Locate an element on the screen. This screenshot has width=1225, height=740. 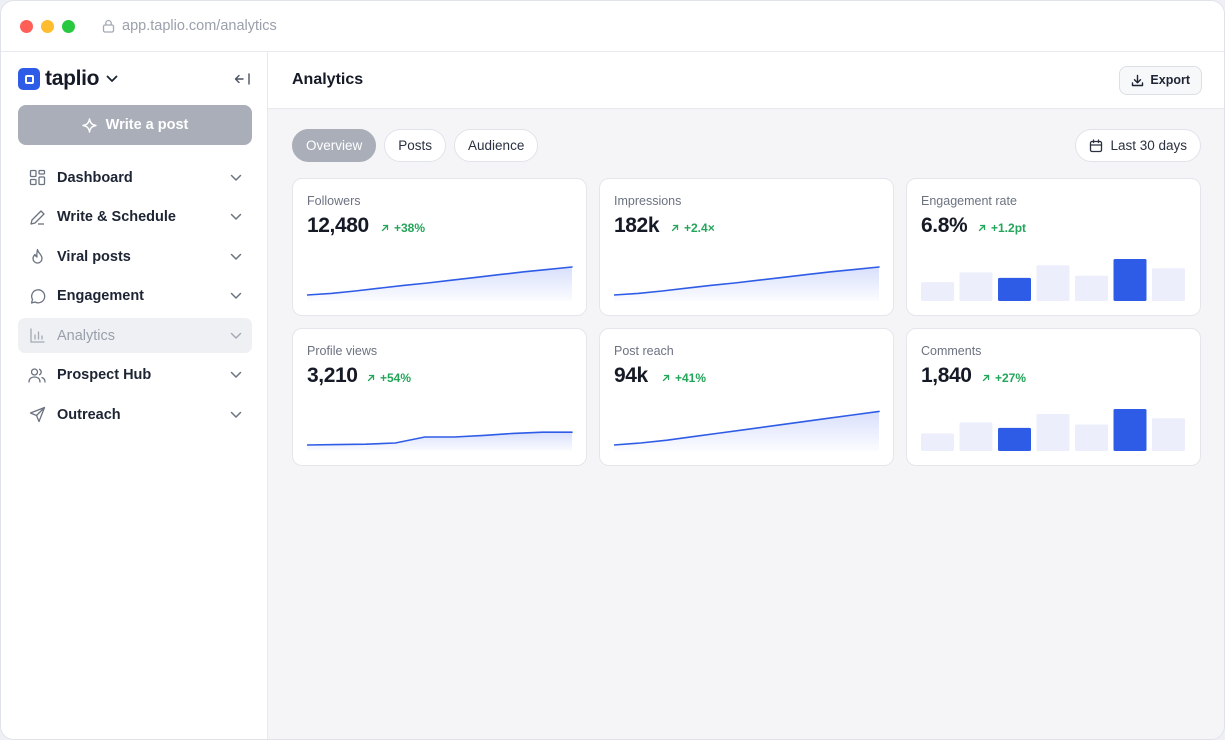
impressions-sparkline is located at coordinates (747, 283).